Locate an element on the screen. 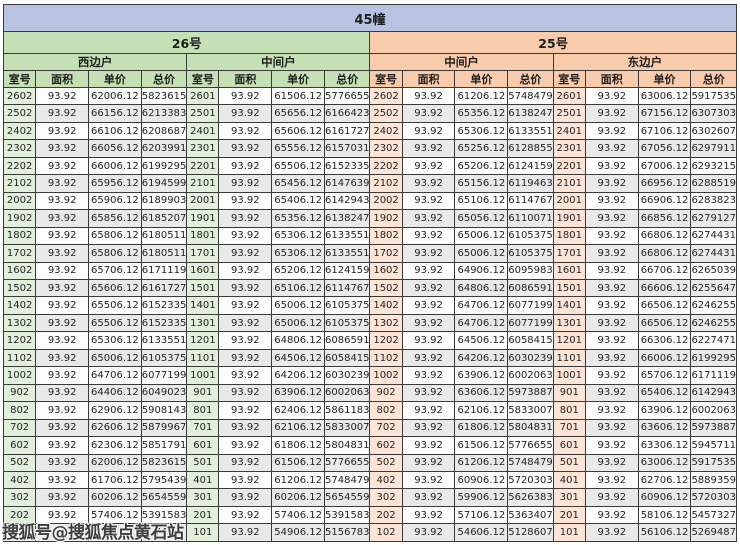  room-number-cell: 2602 is located at coordinates (386, 96).